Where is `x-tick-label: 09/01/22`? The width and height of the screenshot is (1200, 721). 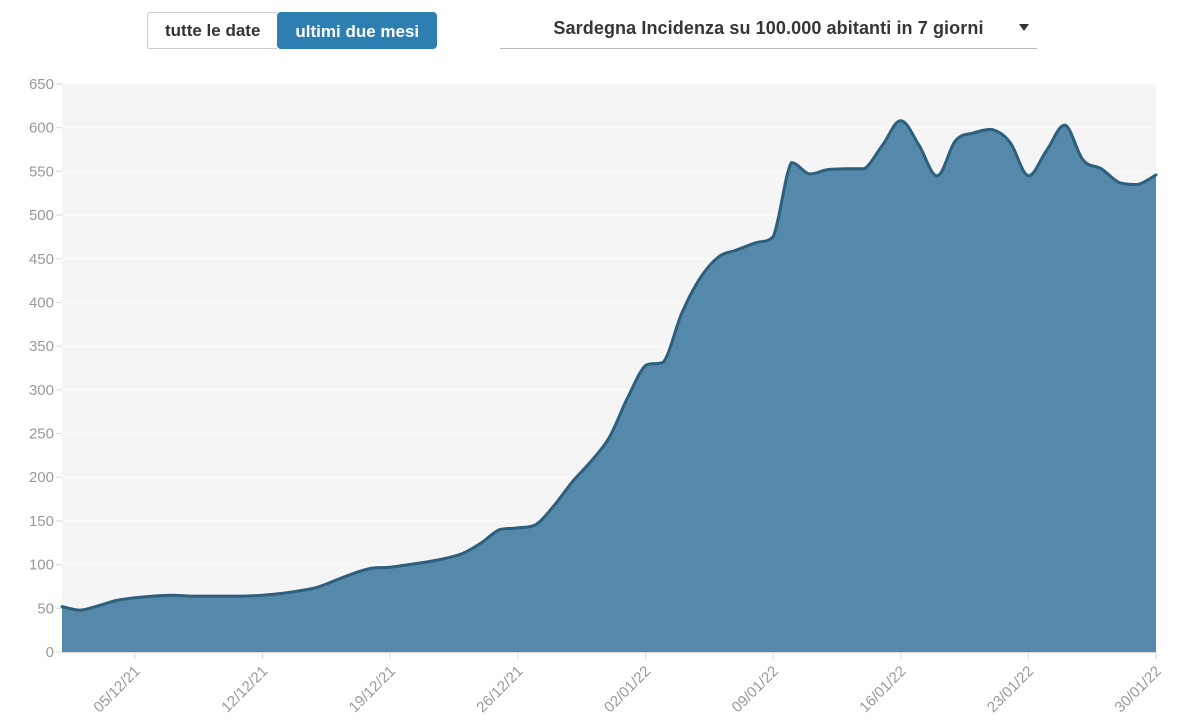
x-tick-label: 09/01/22 is located at coordinates (755, 689).